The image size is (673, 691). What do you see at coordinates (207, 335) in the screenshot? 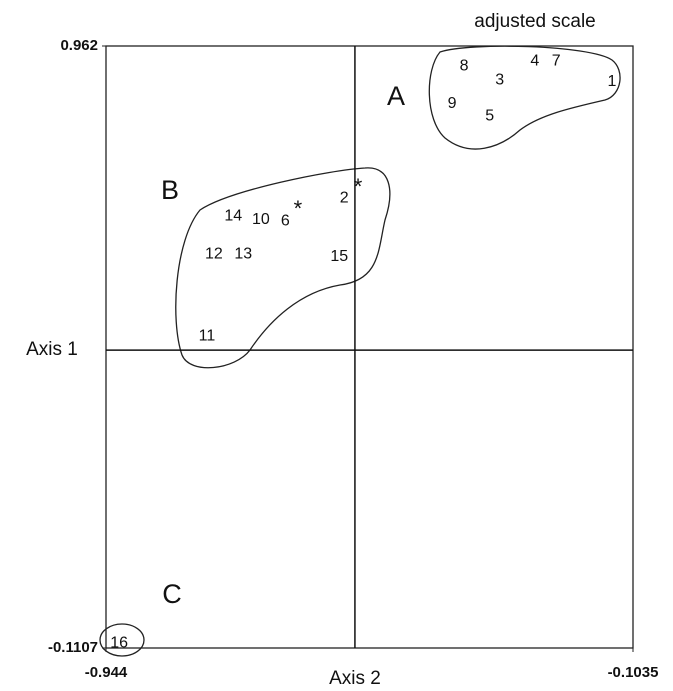
I see `point-label: 11` at bounding box center [207, 335].